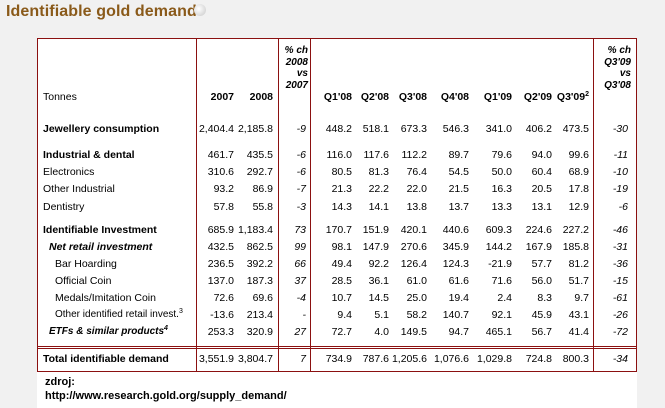 Image resolution: width=665 pixels, height=408 pixels. What do you see at coordinates (60, 97) in the screenshot?
I see `unit-label: Tonnes` at bounding box center [60, 97].